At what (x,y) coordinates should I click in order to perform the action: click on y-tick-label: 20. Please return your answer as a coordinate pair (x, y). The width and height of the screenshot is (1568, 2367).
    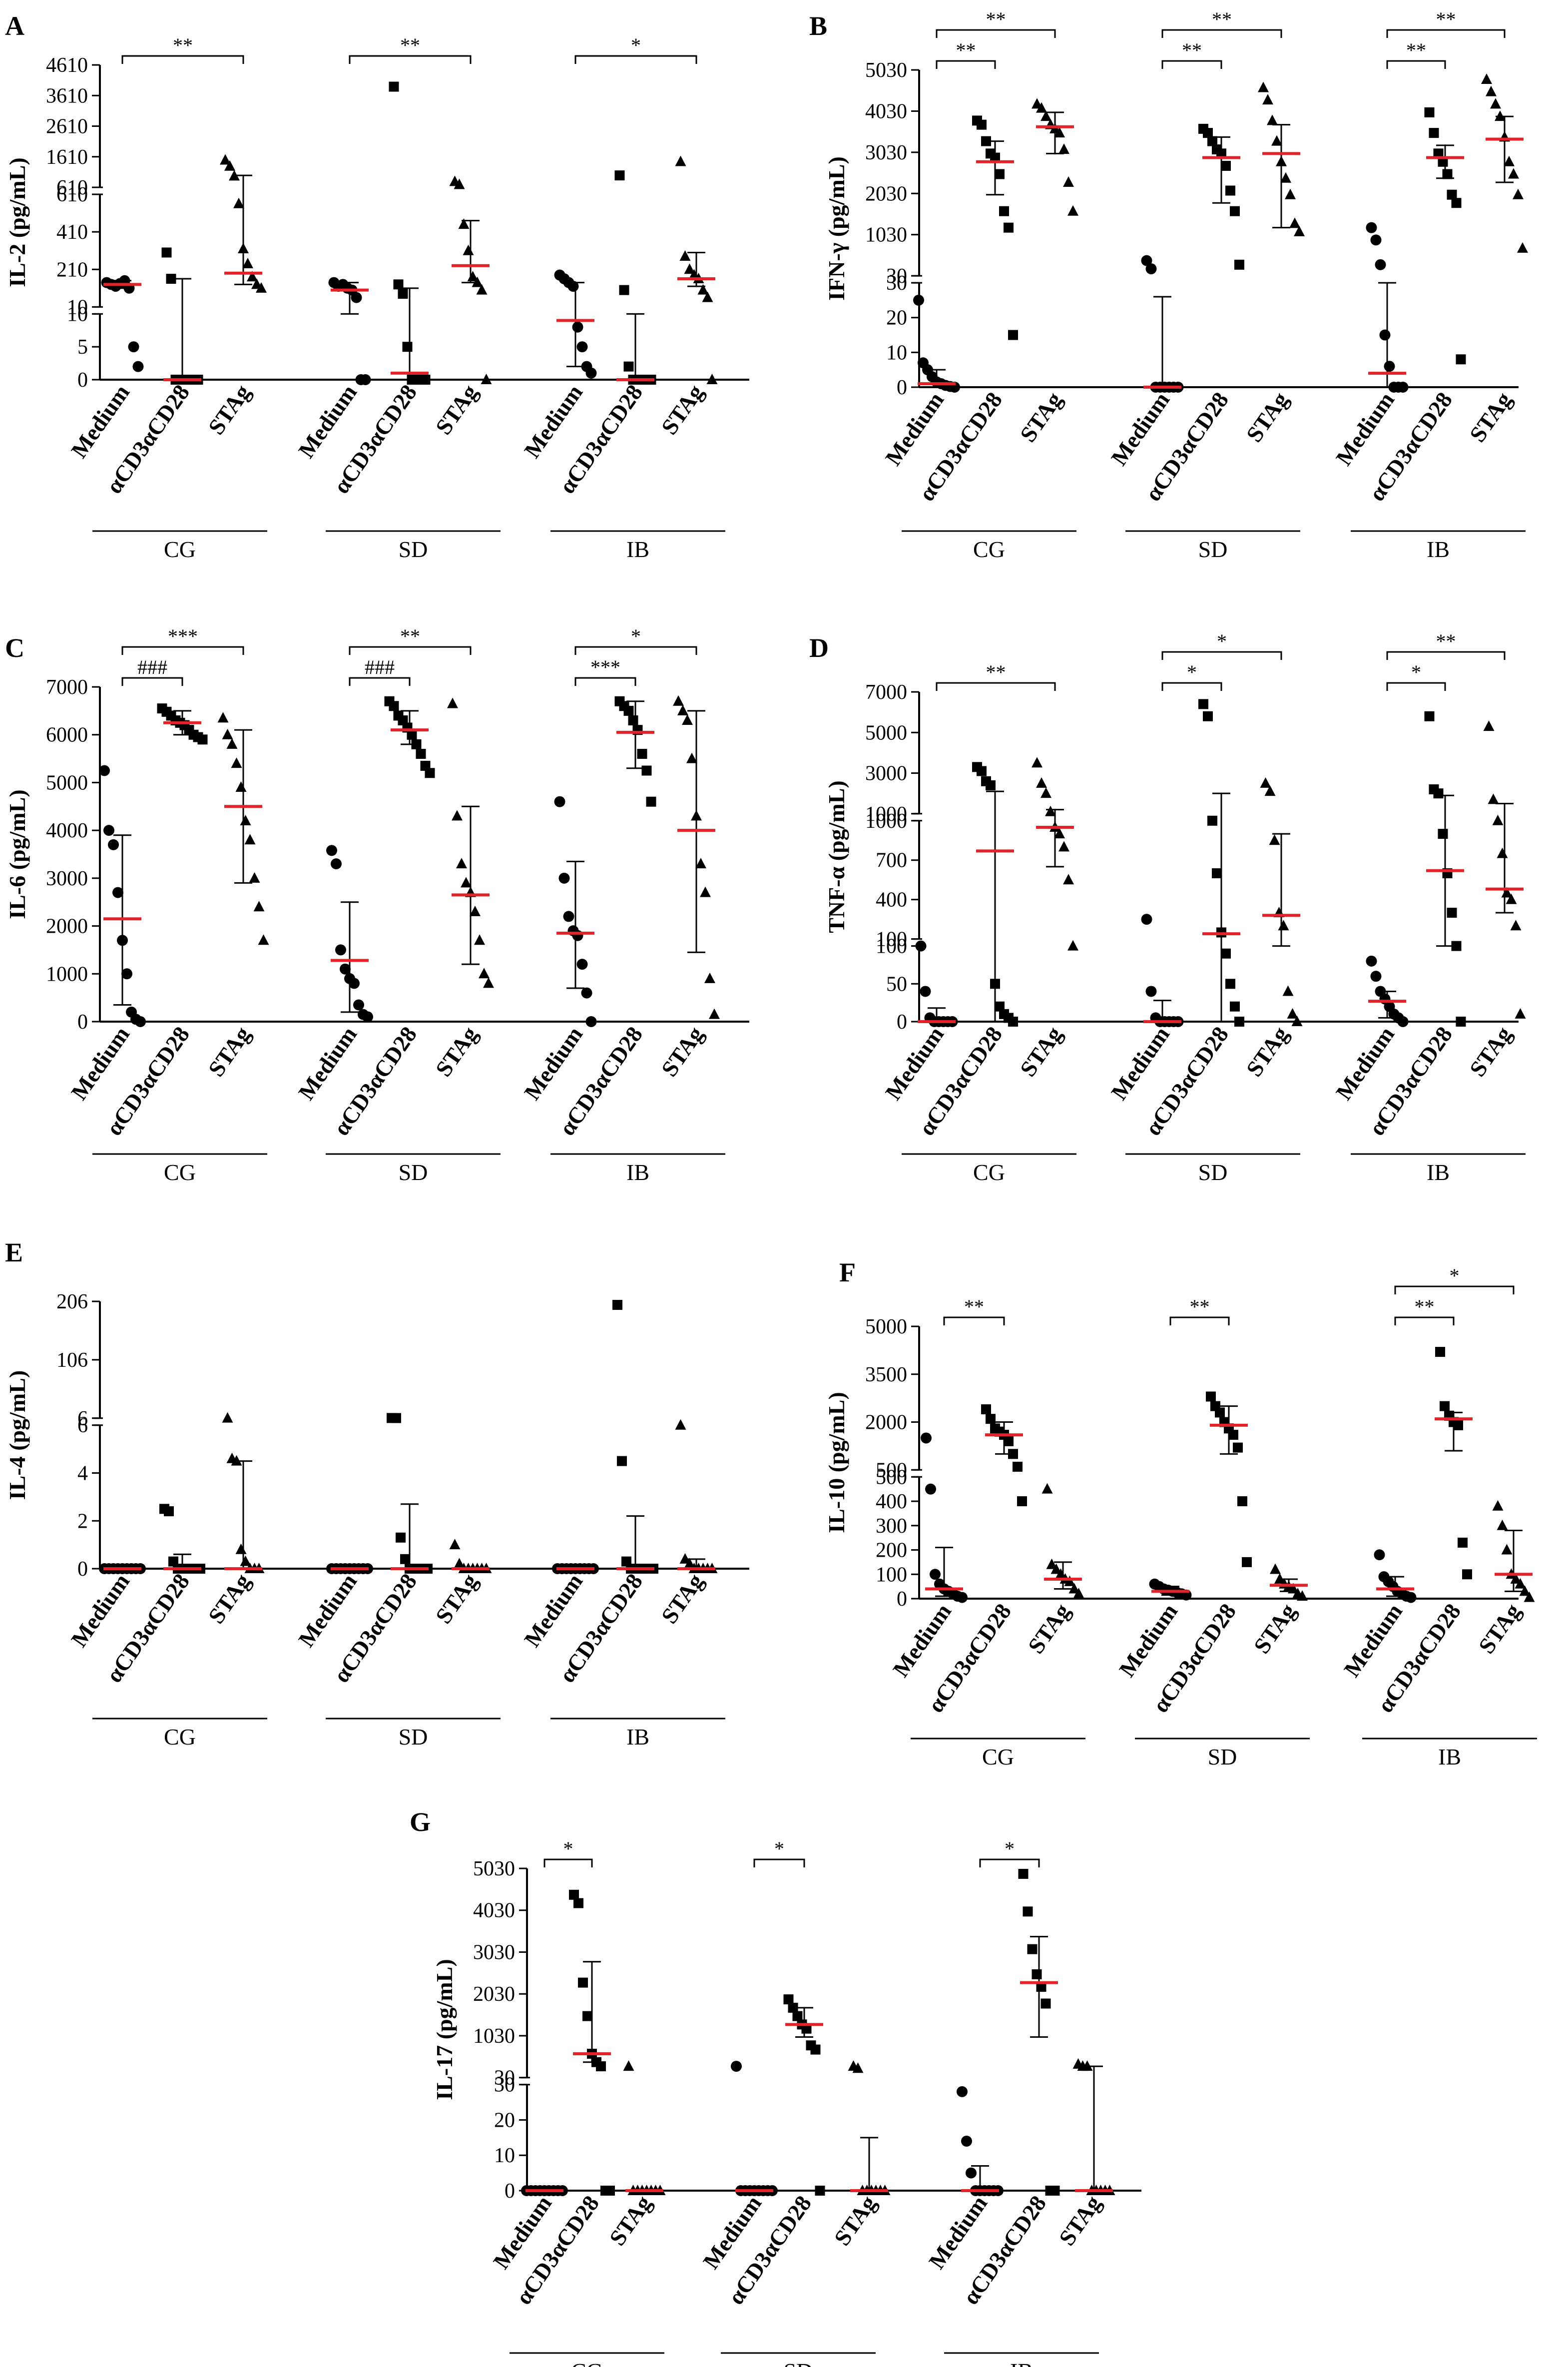
    Looking at the image, I should click on (504, 2120).